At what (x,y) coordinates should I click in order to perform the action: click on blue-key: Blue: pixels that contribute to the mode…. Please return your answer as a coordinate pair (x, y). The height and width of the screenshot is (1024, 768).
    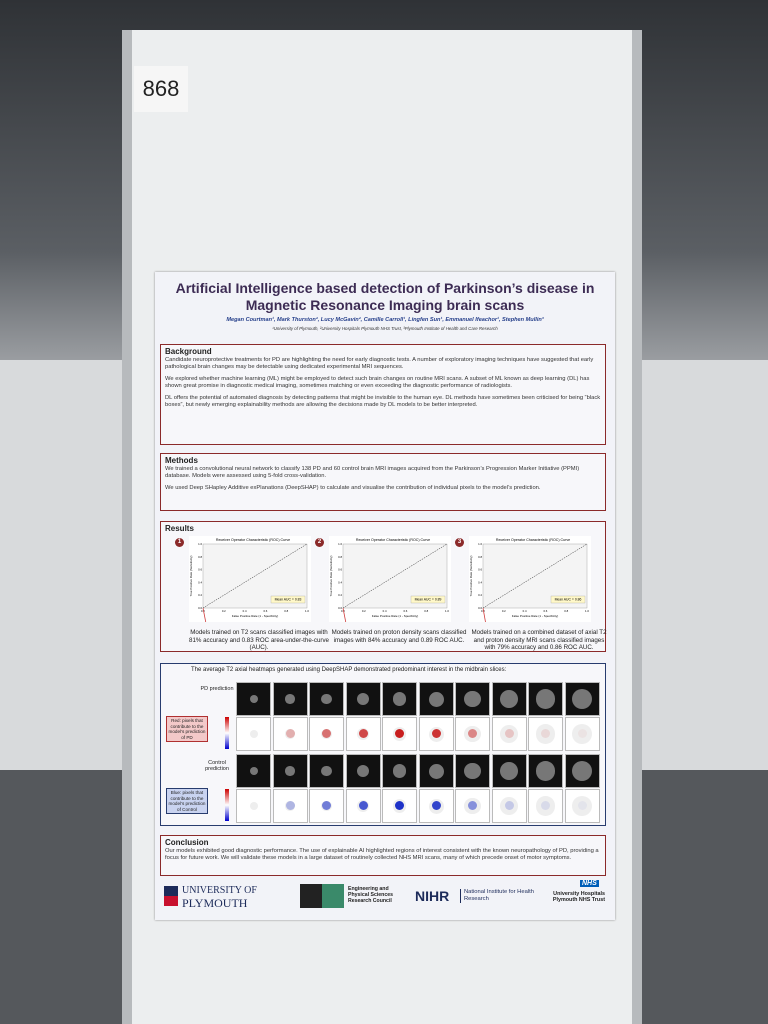
    Looking at the image, I should click on (187, 801).